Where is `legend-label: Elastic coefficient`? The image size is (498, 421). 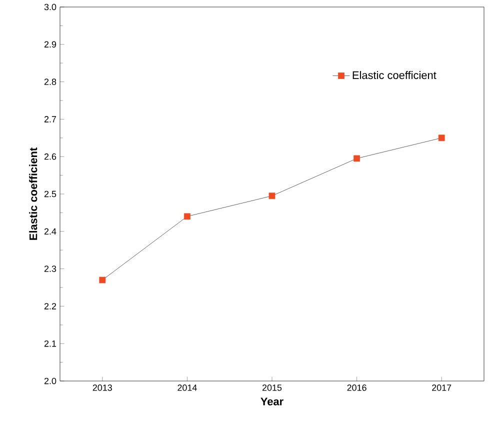
legend-label: Elastic coefficient is located at coordinates (394, 75).